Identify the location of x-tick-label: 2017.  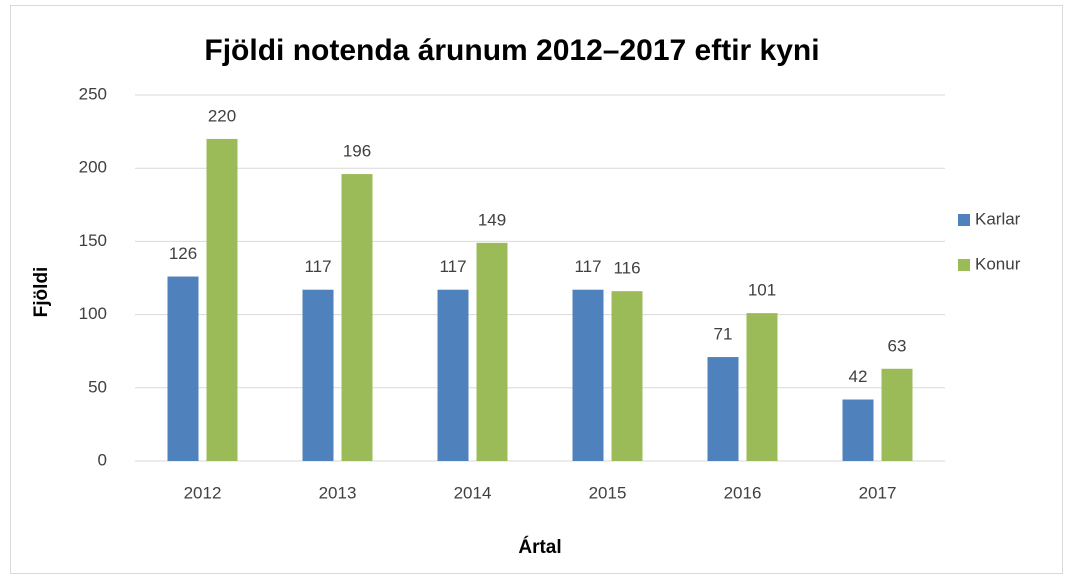
(878, 492).